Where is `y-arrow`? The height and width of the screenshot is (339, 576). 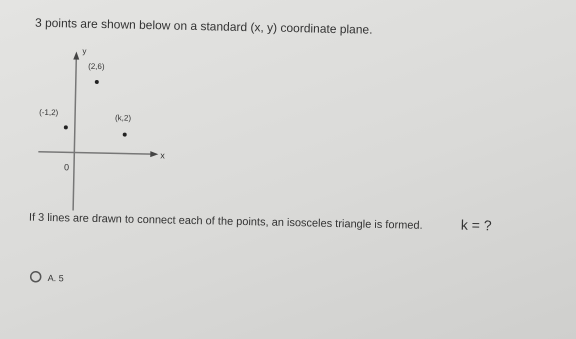 y-arrow is located at coordinates (76, 55).